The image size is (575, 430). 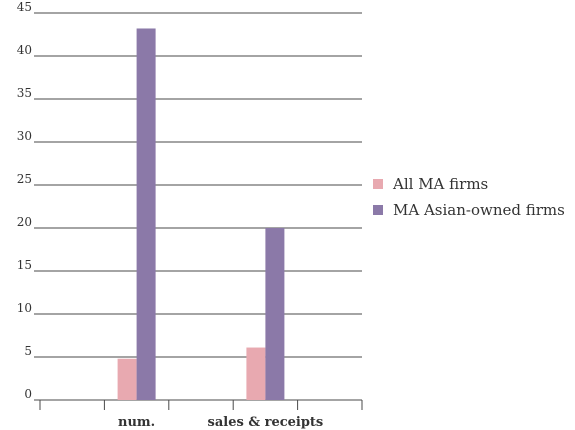 What do you see at coordinates (28, 351) in the screenshot?
I see `y-tick-label: 5` at bounding box center [28, 351].